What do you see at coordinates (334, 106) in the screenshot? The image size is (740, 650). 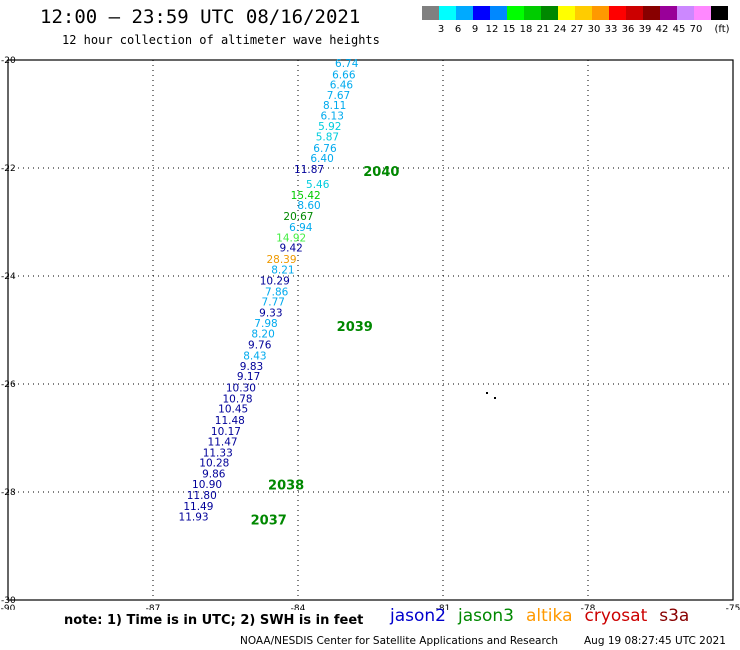 I see `wave-height-label: 8.11` at bounding box center [334, 106].